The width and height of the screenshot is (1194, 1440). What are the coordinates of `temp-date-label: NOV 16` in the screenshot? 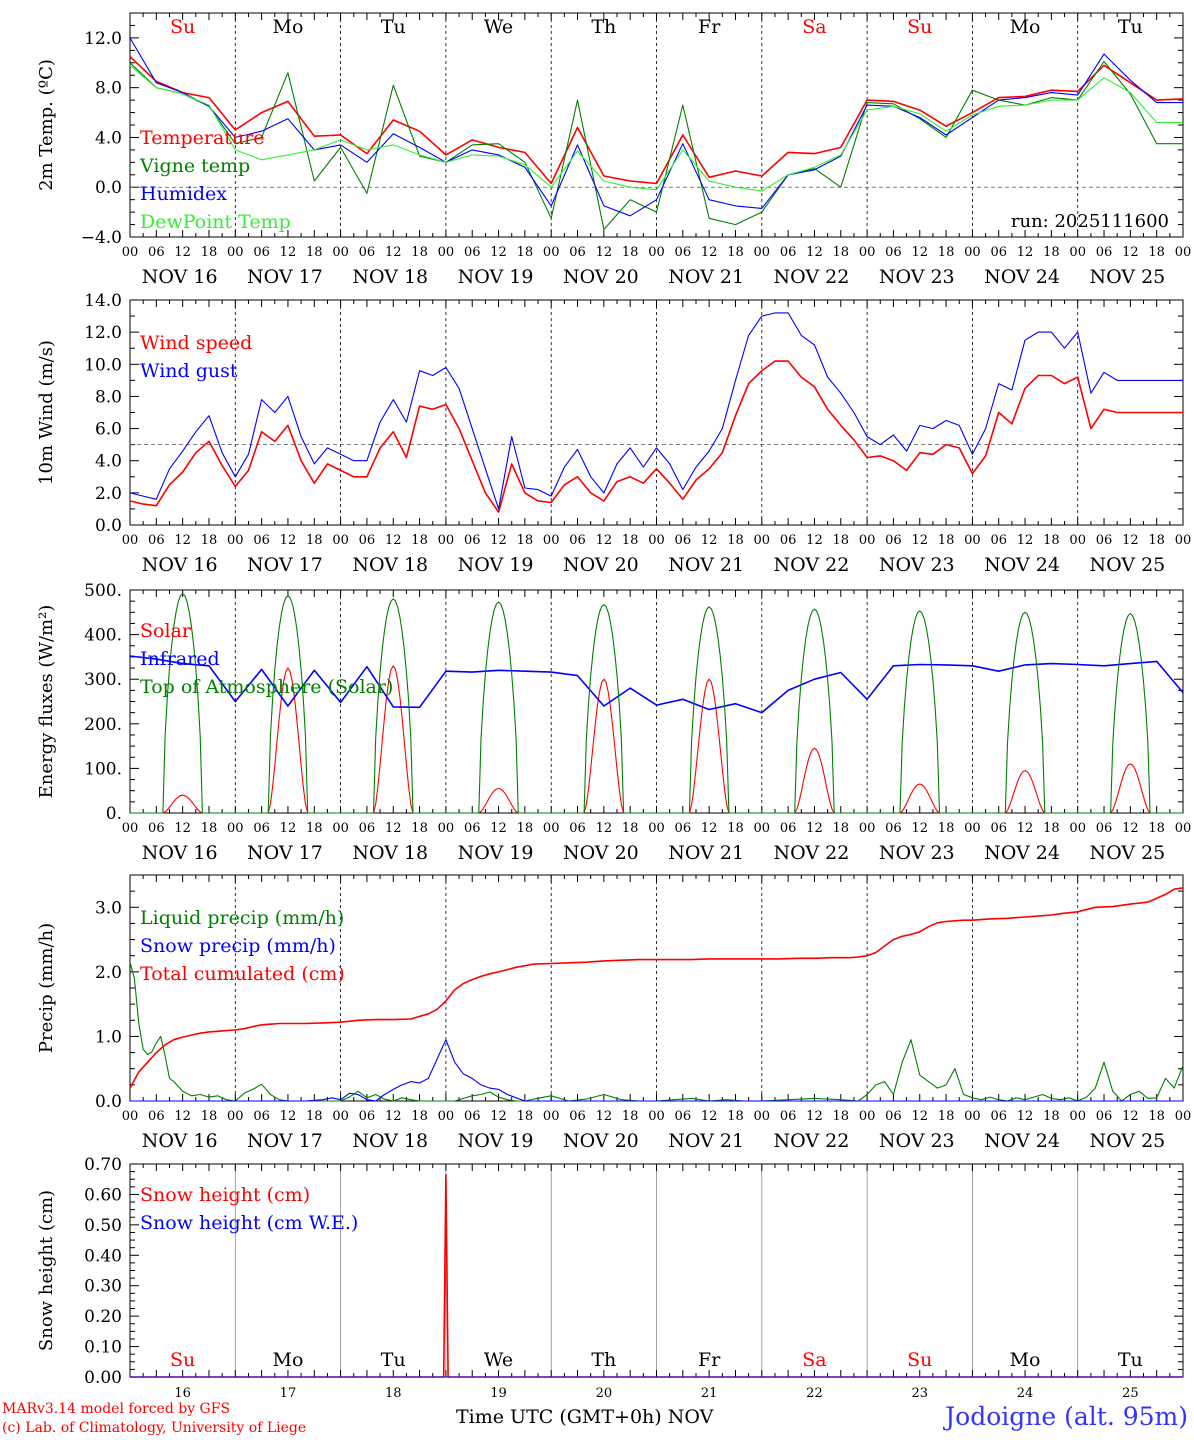 It's located at (180, 277).